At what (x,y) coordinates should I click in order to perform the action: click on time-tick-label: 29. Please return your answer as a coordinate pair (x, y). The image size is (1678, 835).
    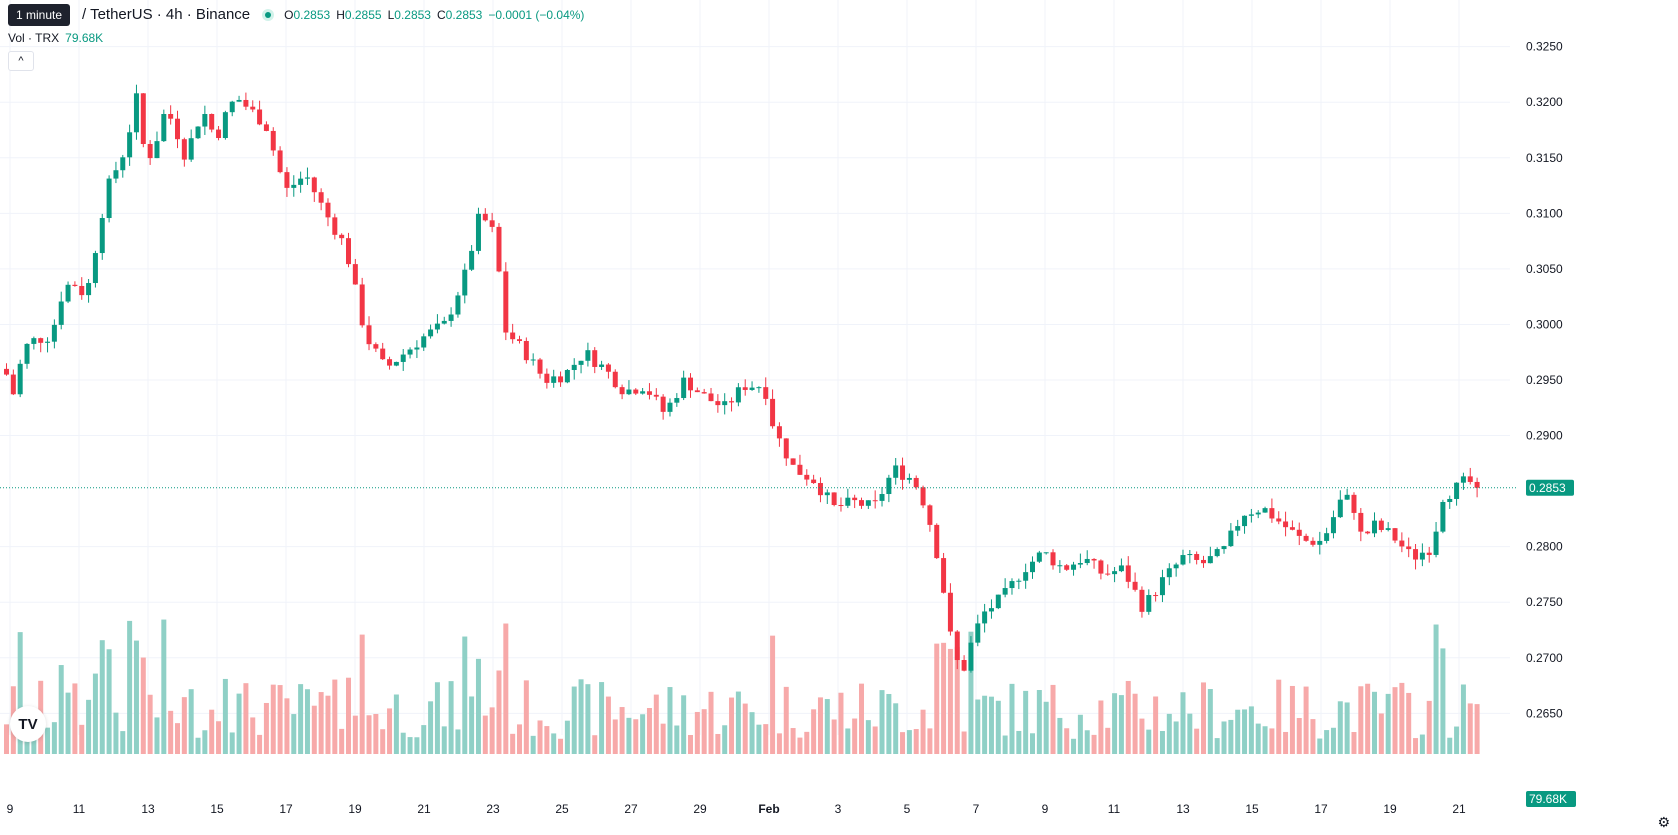
    Looking at the image, I should click on (700, 809).